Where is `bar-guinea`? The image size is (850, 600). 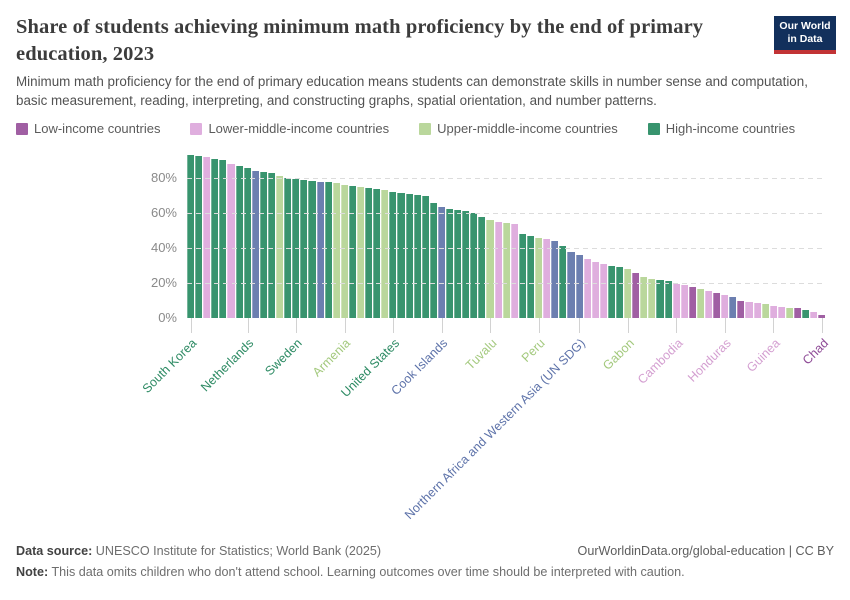
bar-guinea is located at coordinates (773, 311).